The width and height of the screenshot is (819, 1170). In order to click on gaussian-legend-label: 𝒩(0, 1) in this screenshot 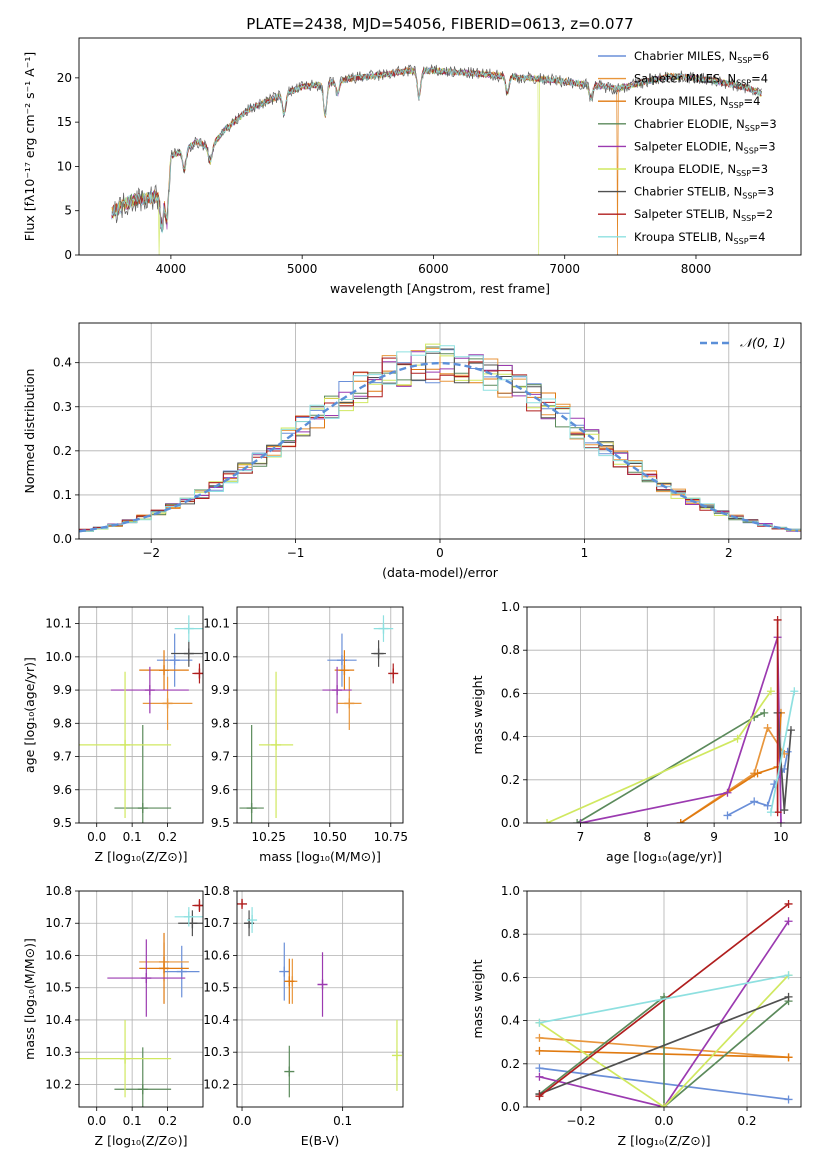, I will do `click(763, 342)`.